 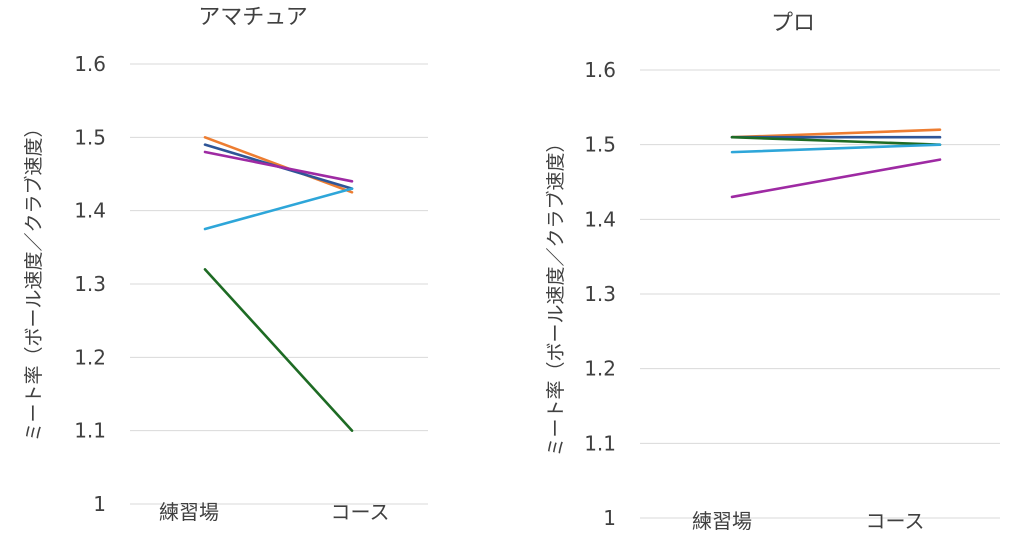 I want to click on chart-title: アマチュア, so click(x=253, y=17).